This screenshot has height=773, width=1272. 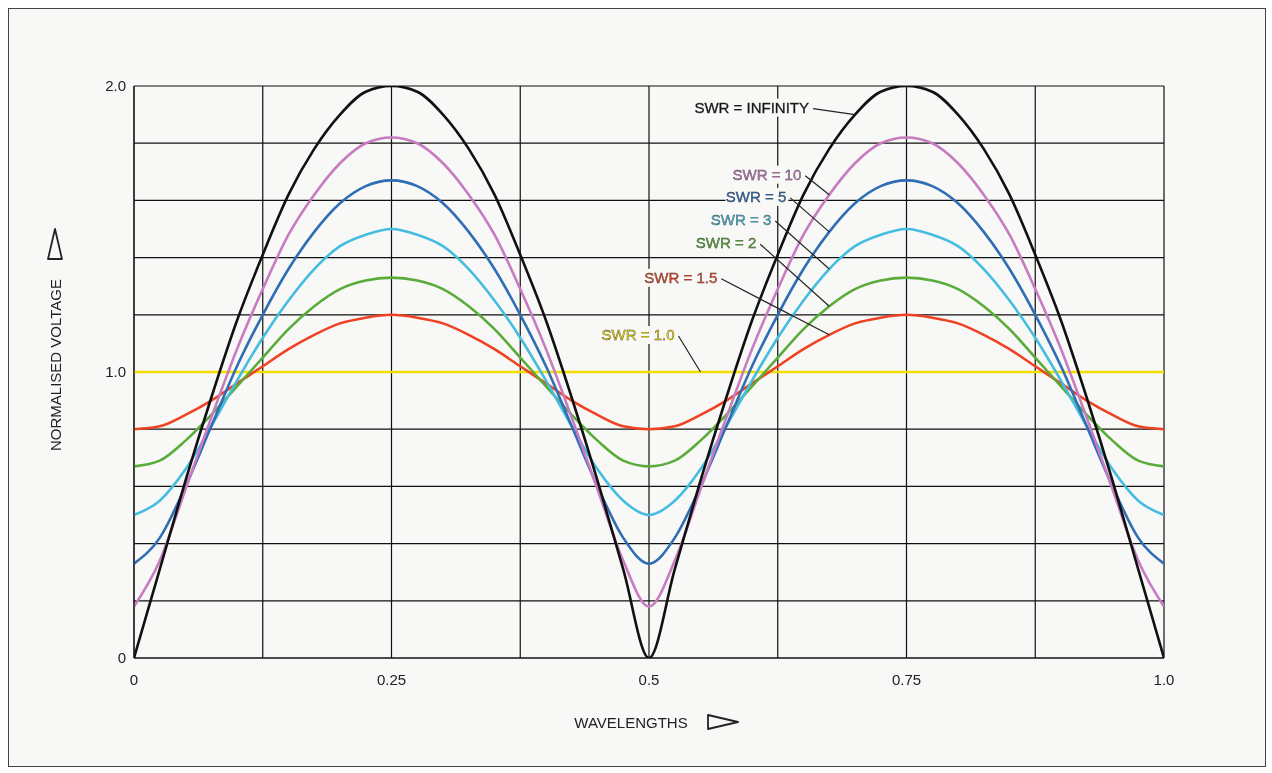 I want to click on x-tick-label: 0.75, so click(x=906, y=679).